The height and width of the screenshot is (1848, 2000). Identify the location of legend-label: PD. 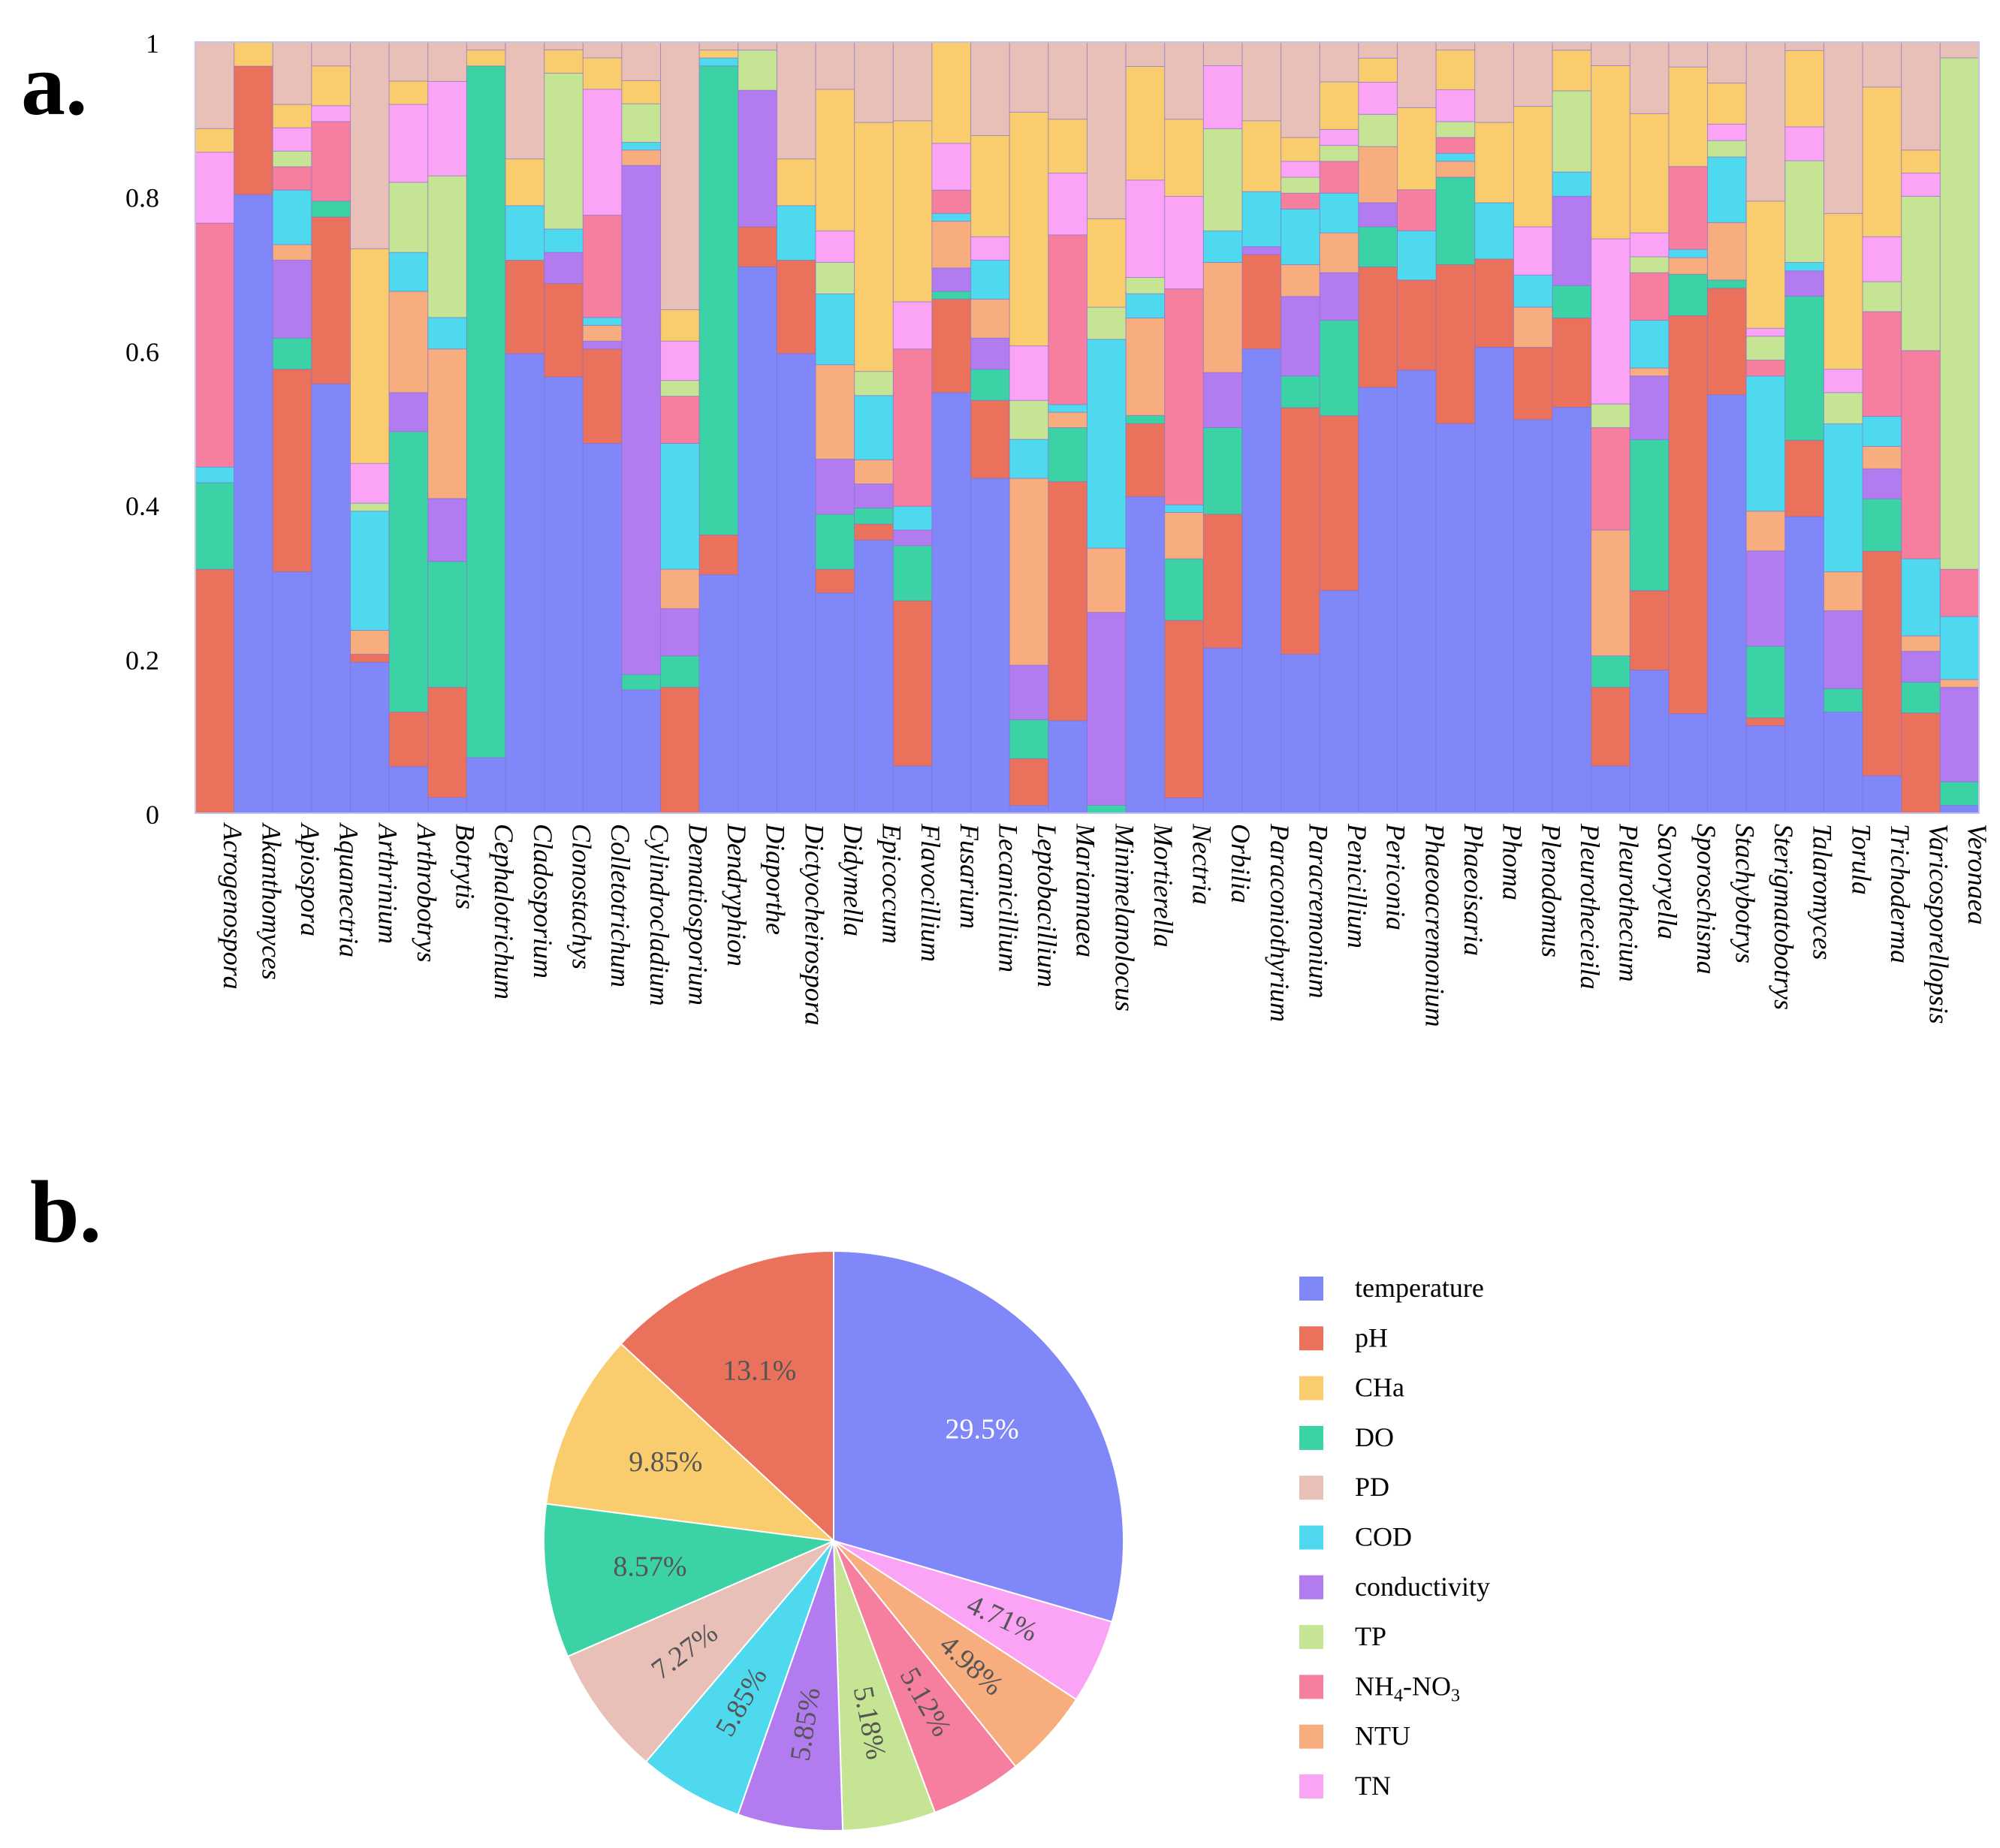
(1372, 1487).